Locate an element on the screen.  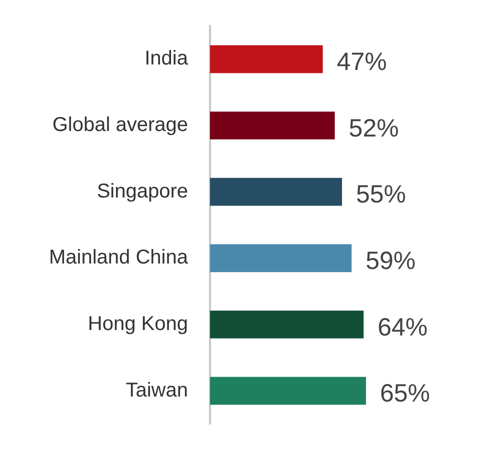
y-tick-label: Global average is located at coordinates (120, 125).